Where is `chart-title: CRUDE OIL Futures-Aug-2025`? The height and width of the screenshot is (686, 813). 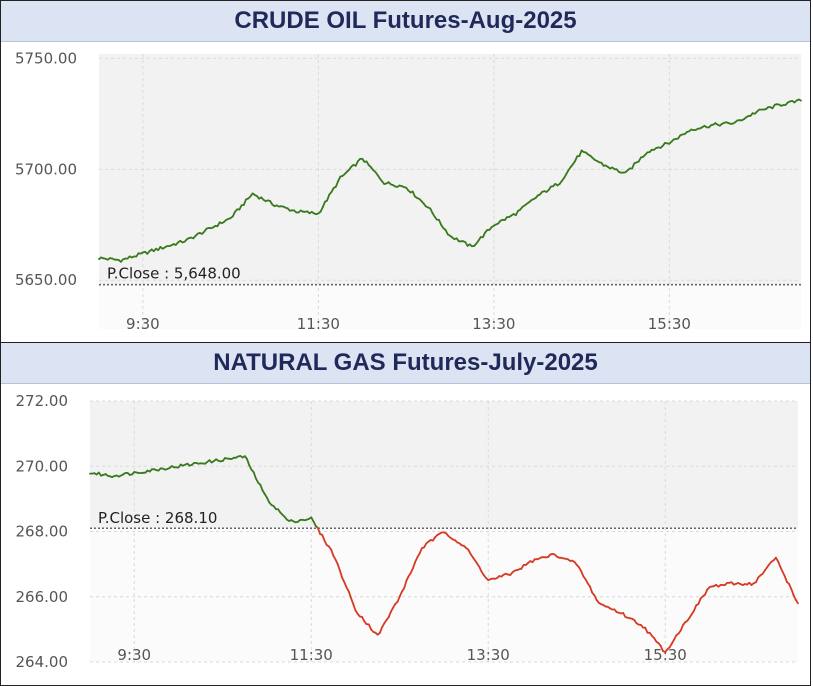
chart-title: CRUDE OIL Futures-Aug-2025 is located at coordinates (405, 20).